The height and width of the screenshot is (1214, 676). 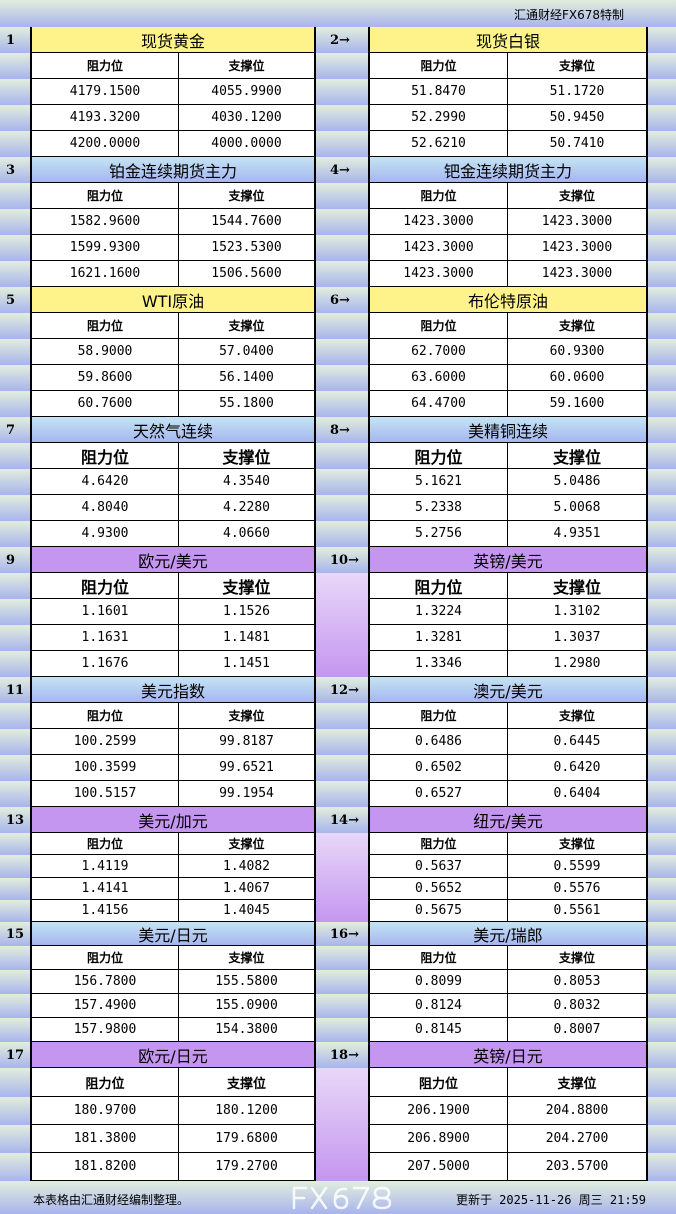 I want to click on support-value: 60.0600, so click(x=577, y=378).